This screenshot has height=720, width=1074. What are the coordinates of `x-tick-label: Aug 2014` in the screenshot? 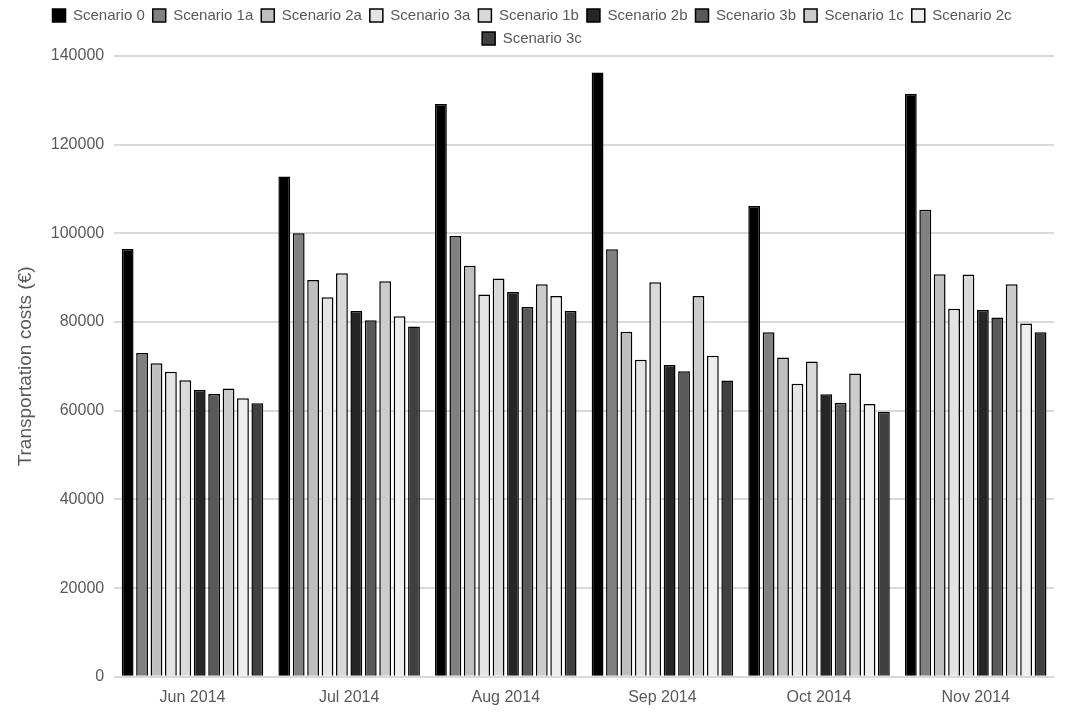 It's located at (506, 696).